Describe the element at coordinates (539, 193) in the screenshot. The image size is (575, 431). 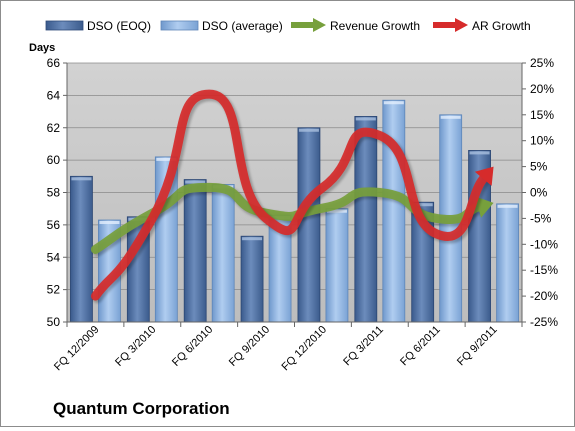
I see `y-right-tick-label: 0%` at that location.